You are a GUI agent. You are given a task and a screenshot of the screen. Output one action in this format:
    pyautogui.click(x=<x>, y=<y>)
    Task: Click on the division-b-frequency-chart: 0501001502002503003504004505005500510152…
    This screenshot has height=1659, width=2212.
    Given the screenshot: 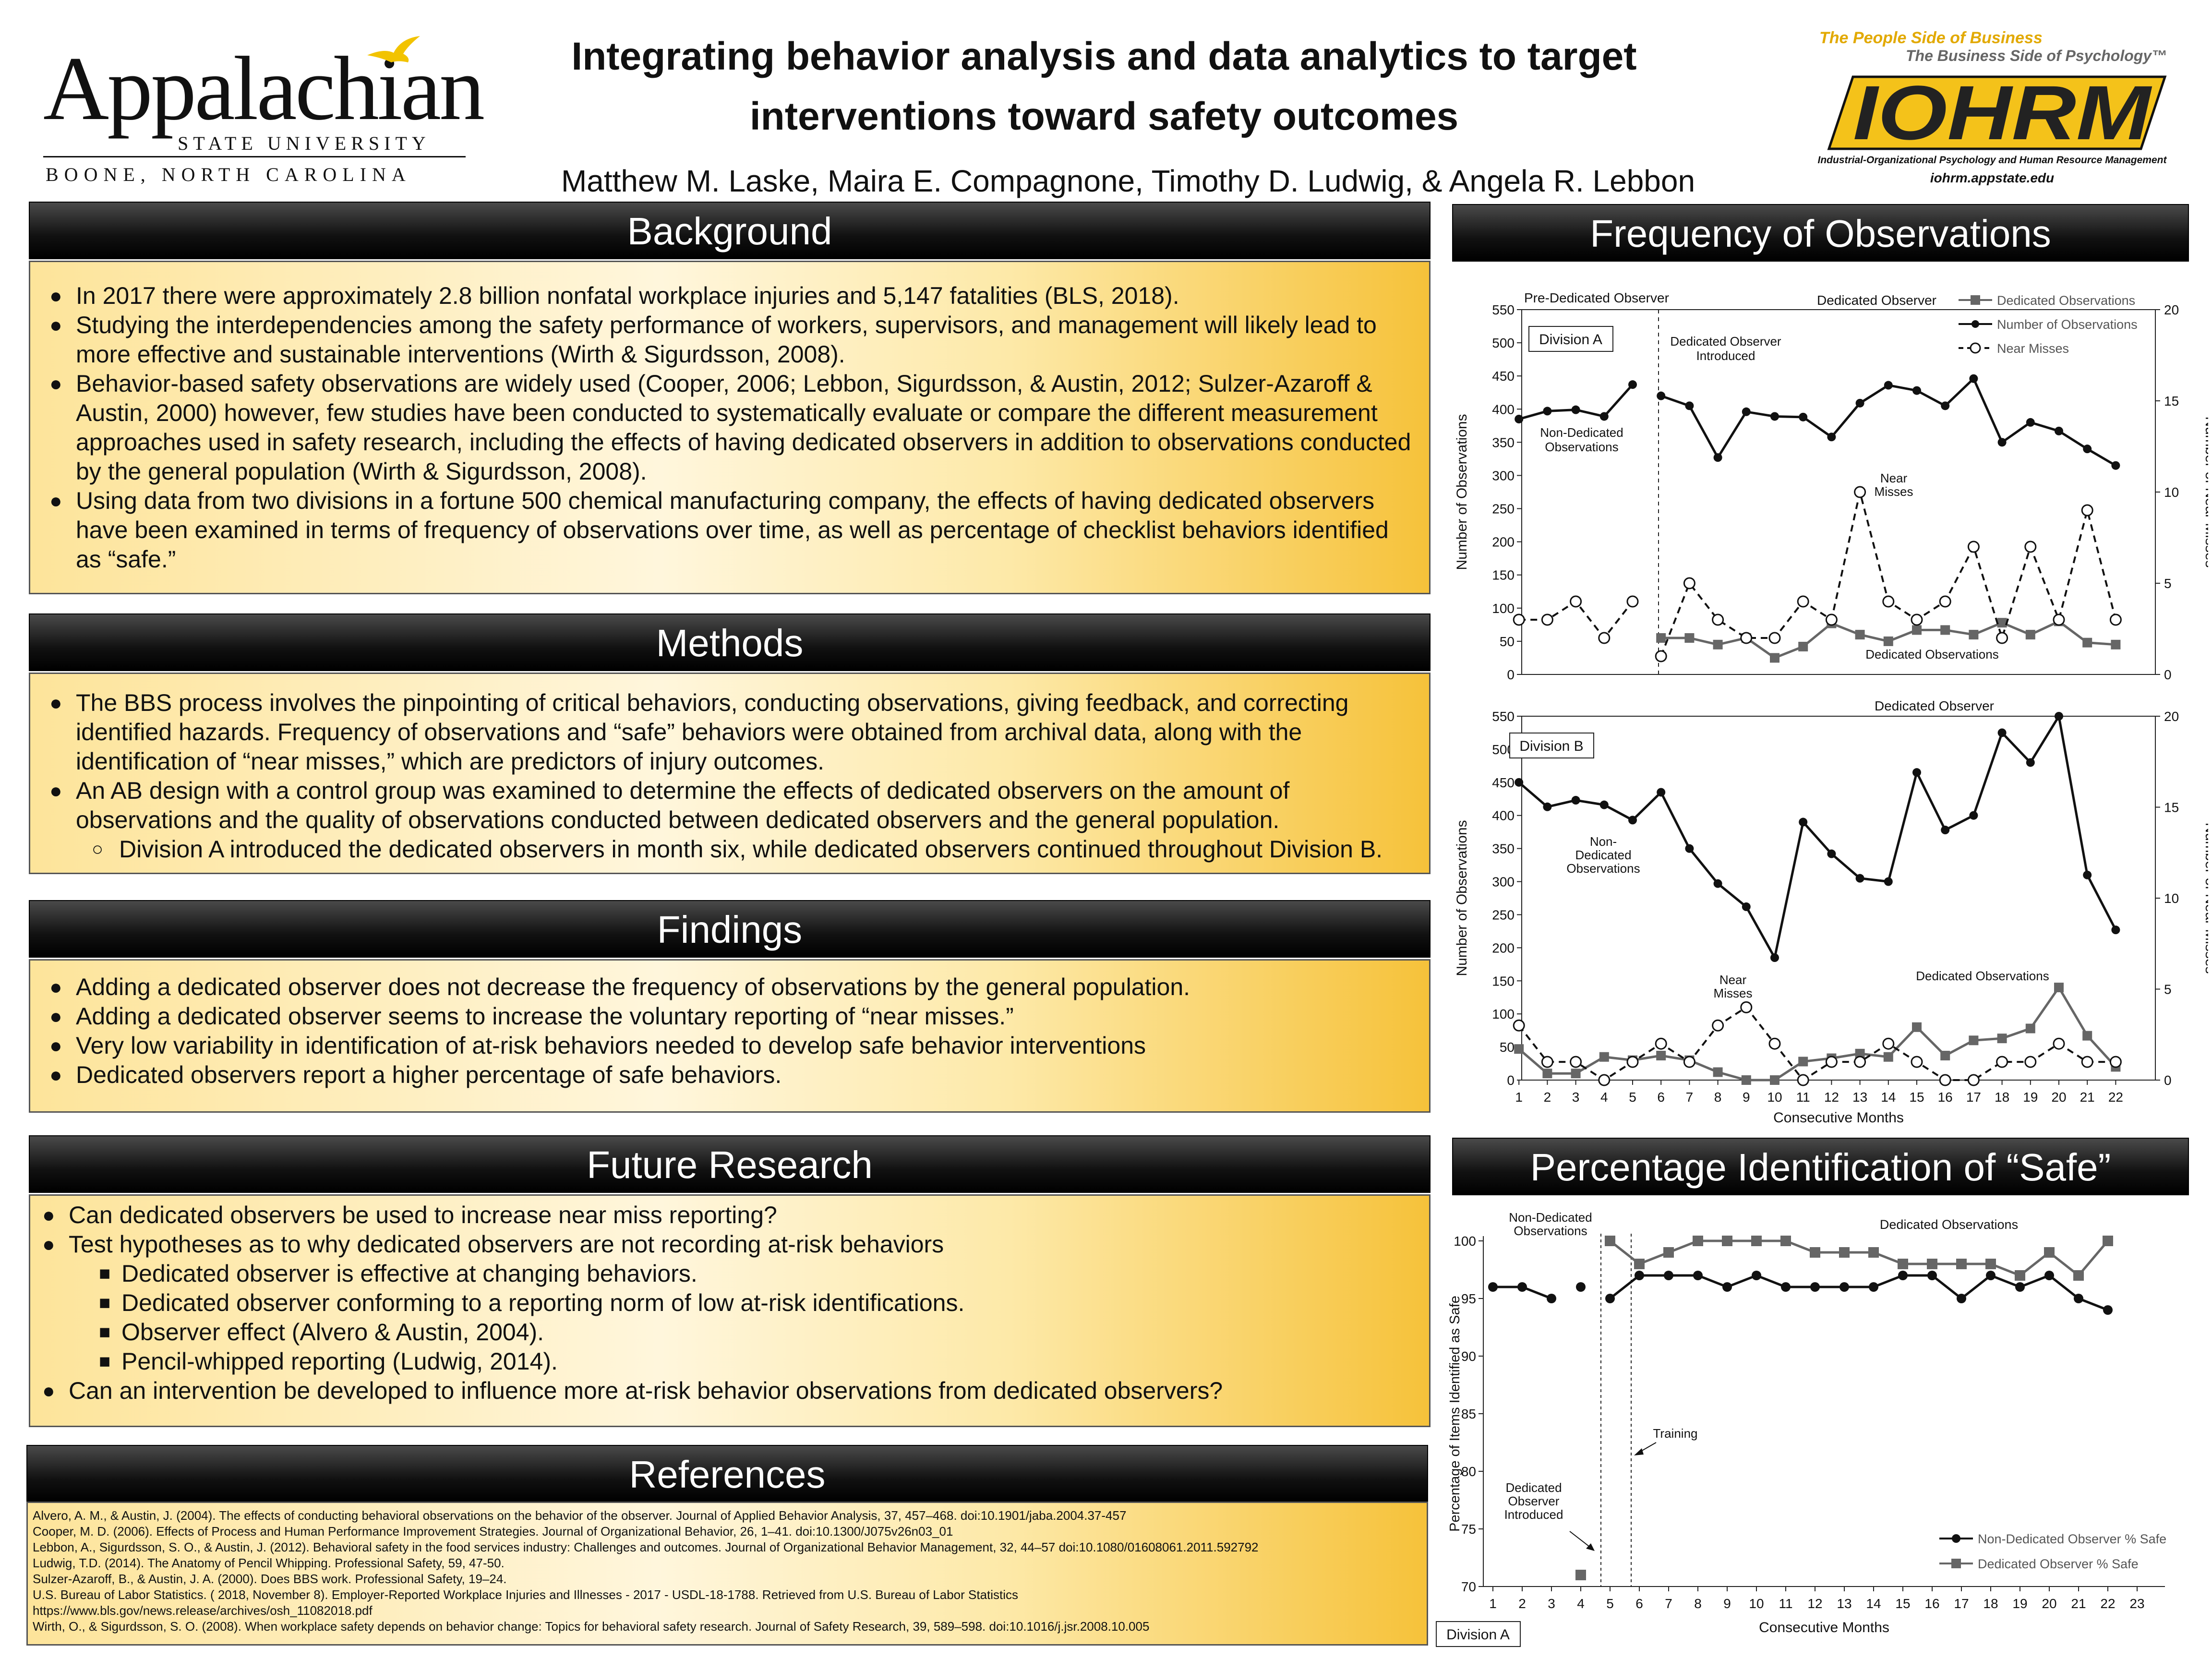 What is the action you would take?
    pyautogui.click(x=1831, y=912)
    